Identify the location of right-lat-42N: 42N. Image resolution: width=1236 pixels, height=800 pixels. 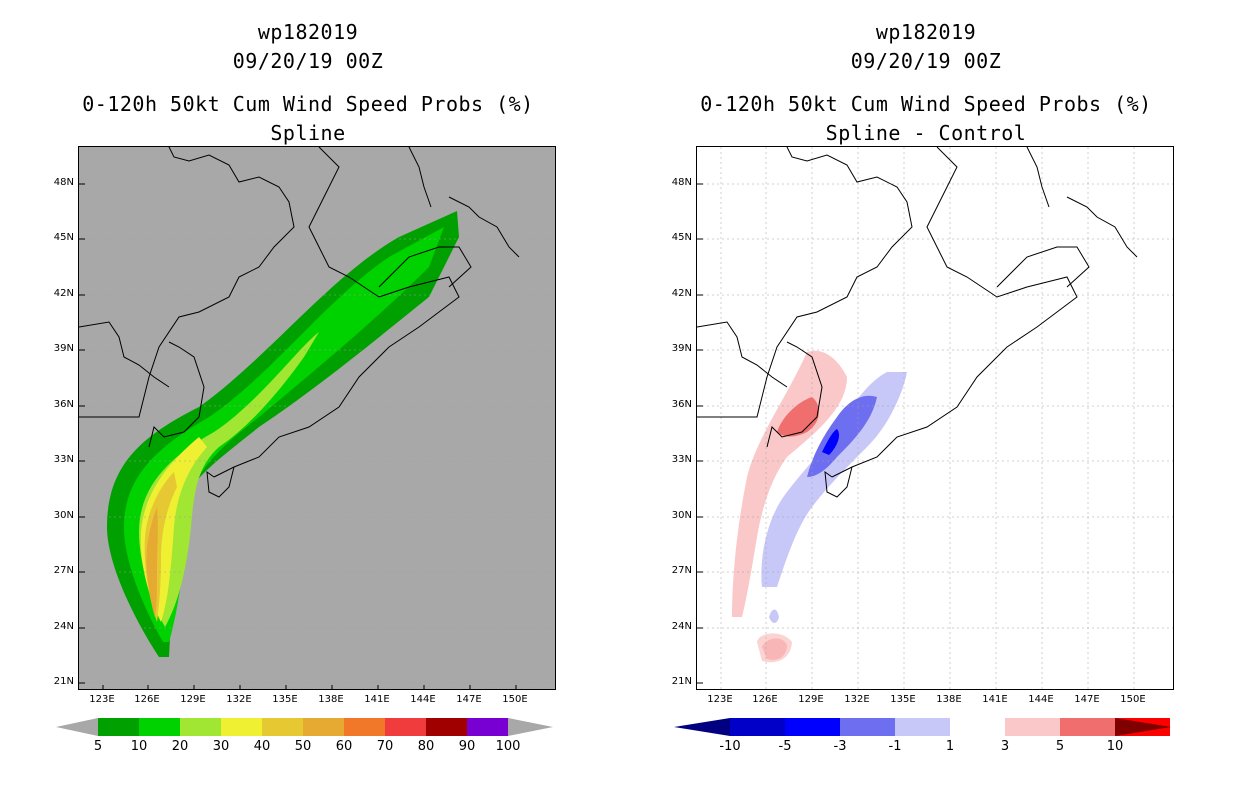
(681, 293).